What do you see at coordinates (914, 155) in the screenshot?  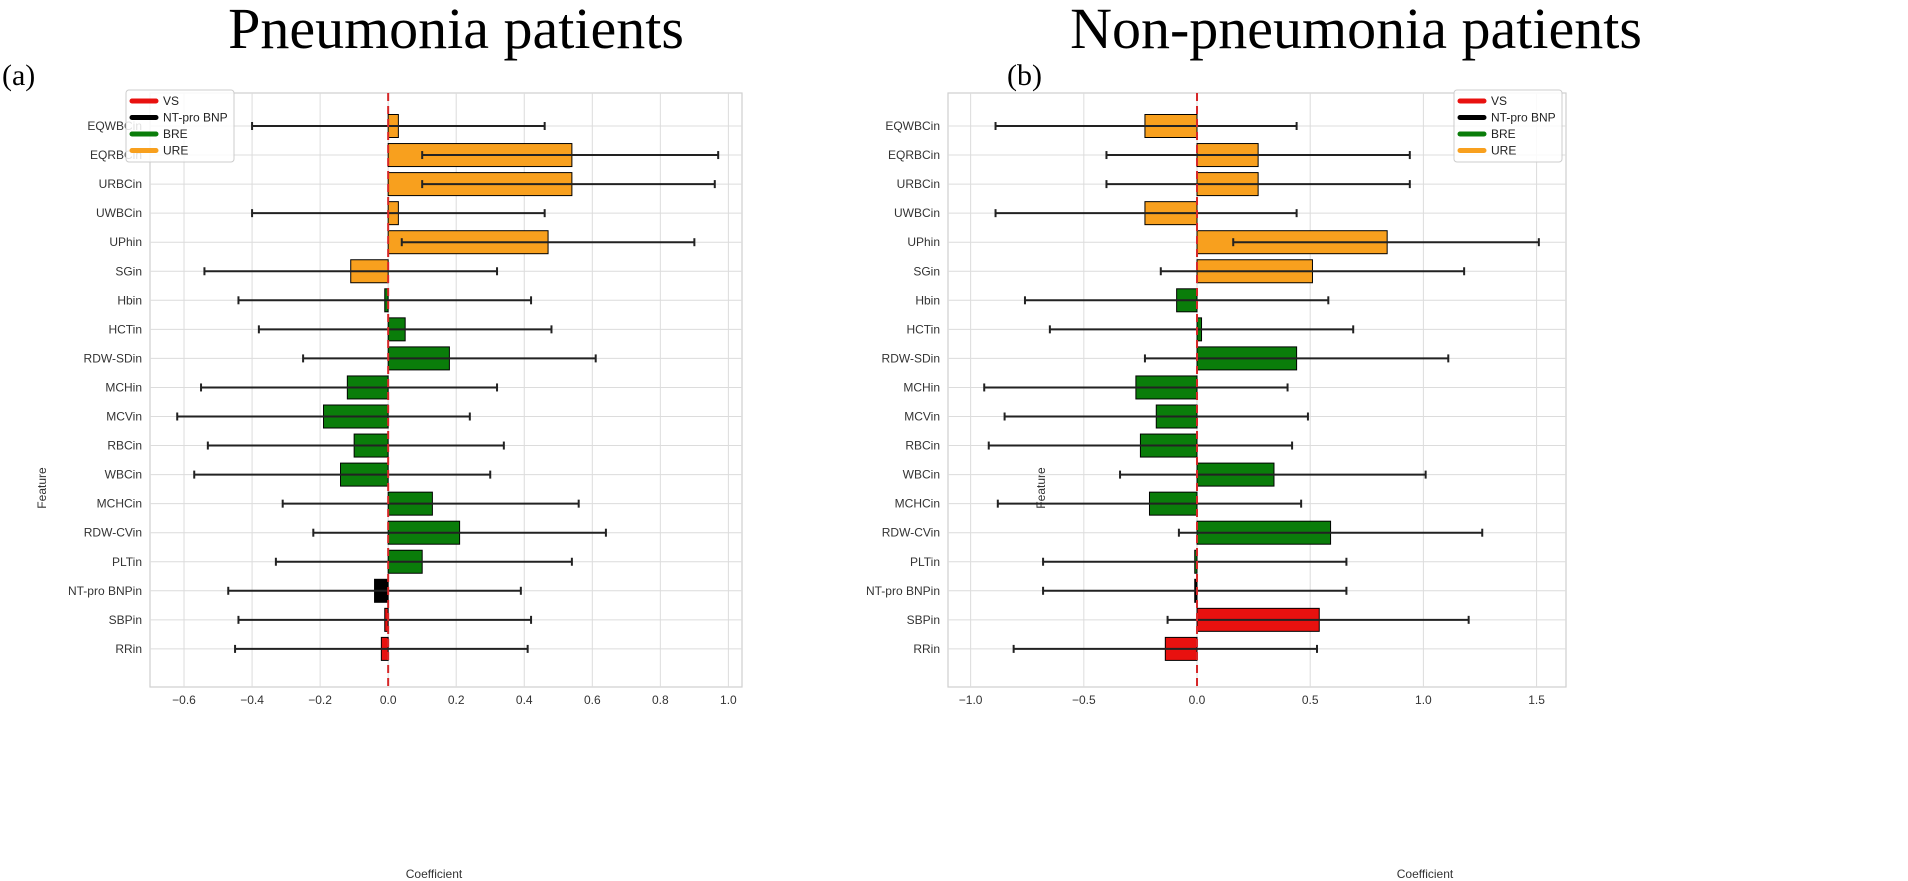 I see `y-tick-label: EQRBCin` at bounding box center [914, 155].